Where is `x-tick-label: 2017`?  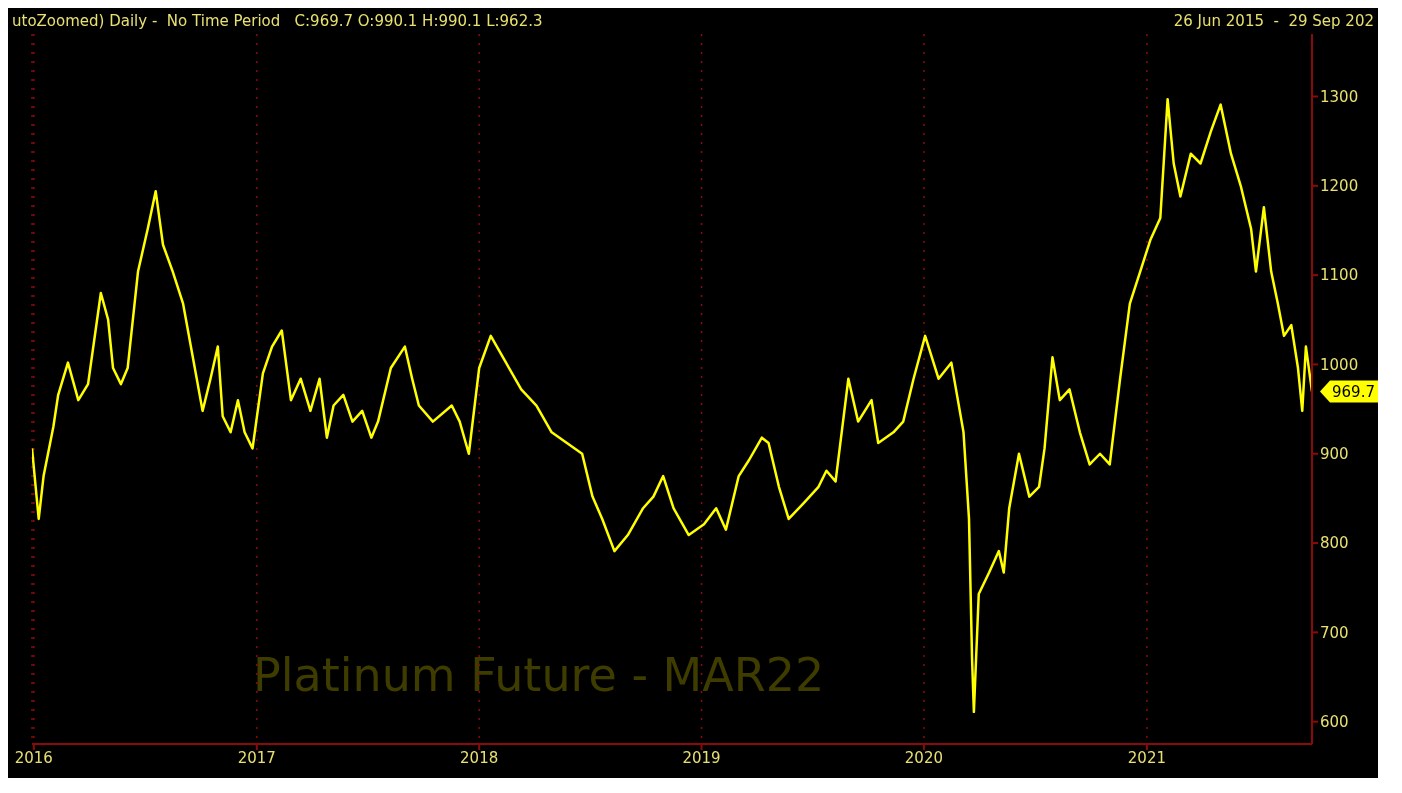
x-tick-label: 2017 is located at coordinates (256, 757).